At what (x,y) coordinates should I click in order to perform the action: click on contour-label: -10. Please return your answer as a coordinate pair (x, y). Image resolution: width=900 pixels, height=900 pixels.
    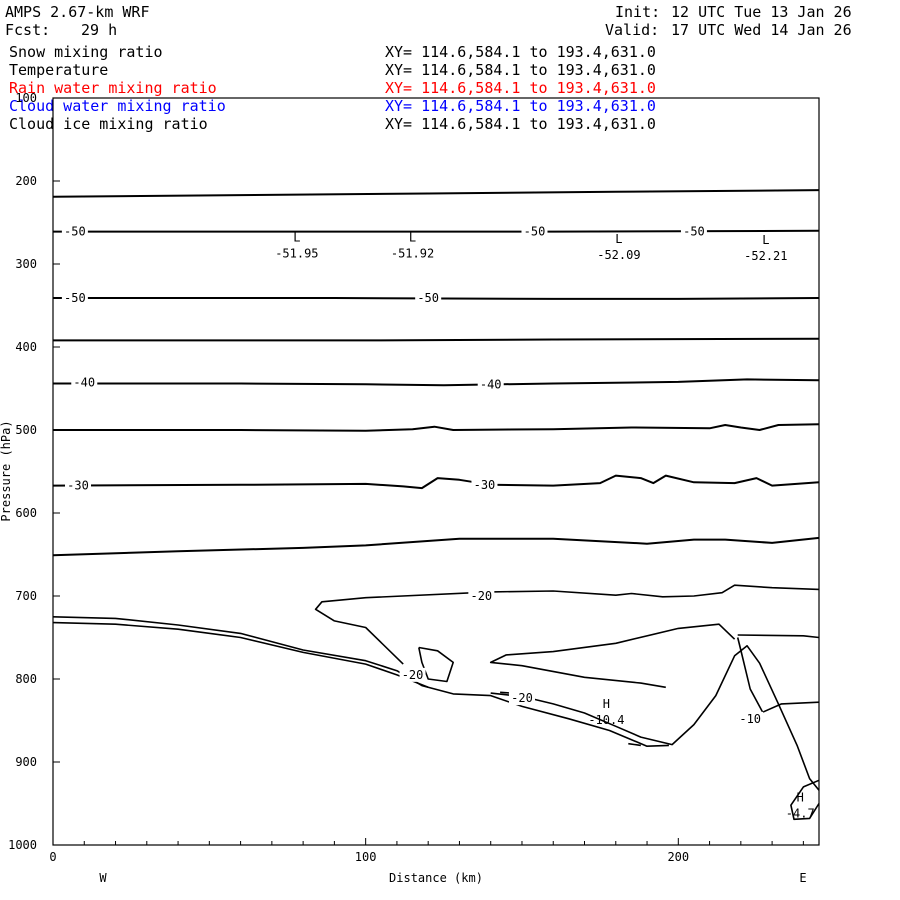
    Looking at the image, I should click on (750, 719).